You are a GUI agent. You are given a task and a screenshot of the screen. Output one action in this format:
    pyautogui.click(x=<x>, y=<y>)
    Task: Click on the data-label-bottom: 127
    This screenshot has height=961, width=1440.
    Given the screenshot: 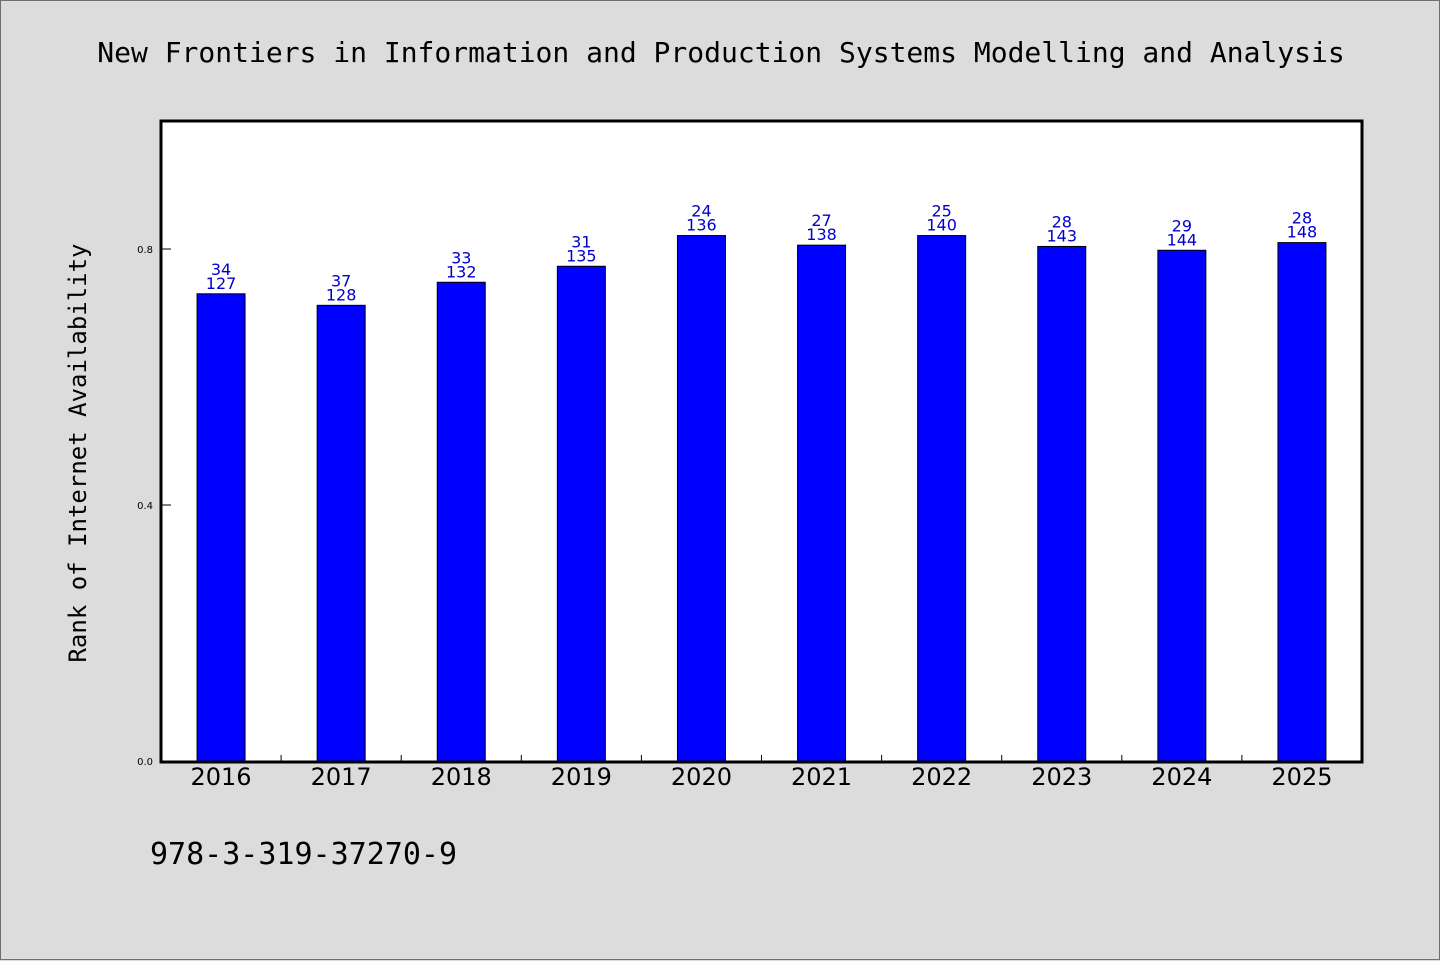 What is the action you would take?
    pyautogui.click(x=221, y=283)
    